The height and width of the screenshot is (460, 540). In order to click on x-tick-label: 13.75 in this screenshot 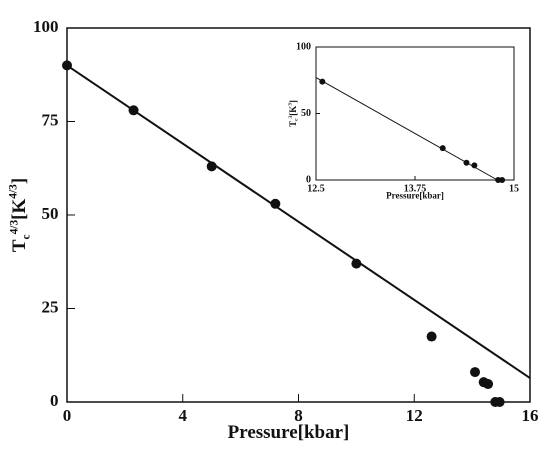, I will do `click(415, 188)`.